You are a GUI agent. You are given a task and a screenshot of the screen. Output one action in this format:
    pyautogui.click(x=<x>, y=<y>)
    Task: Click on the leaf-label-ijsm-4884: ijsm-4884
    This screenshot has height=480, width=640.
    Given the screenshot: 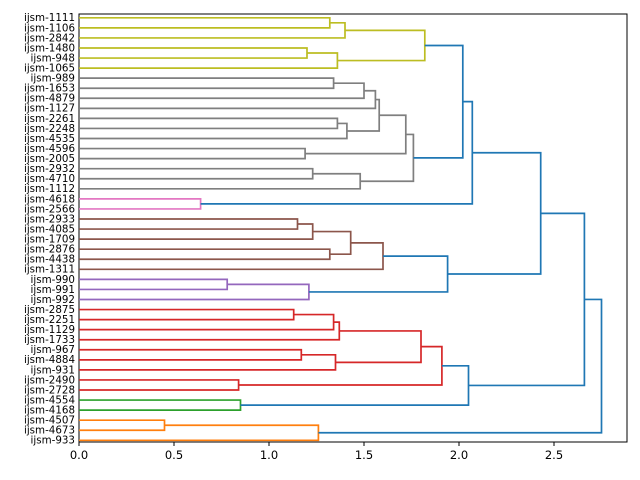 What is the action you would take?
    pyautogui.click(x=49, y=360)
    